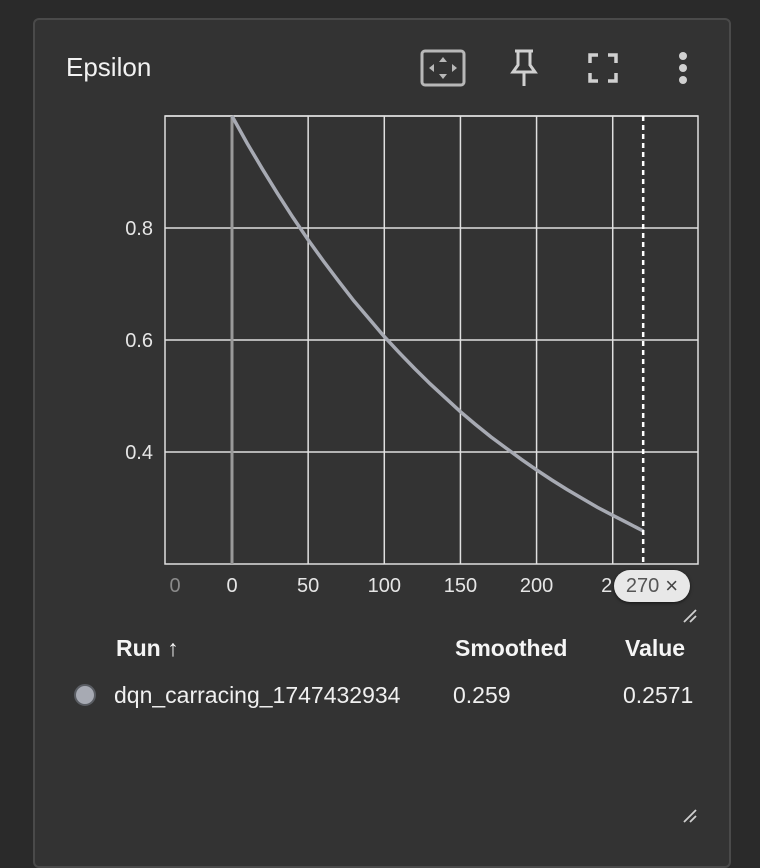  I want to click on y-tick-label: 0.6, so click(139, 341).